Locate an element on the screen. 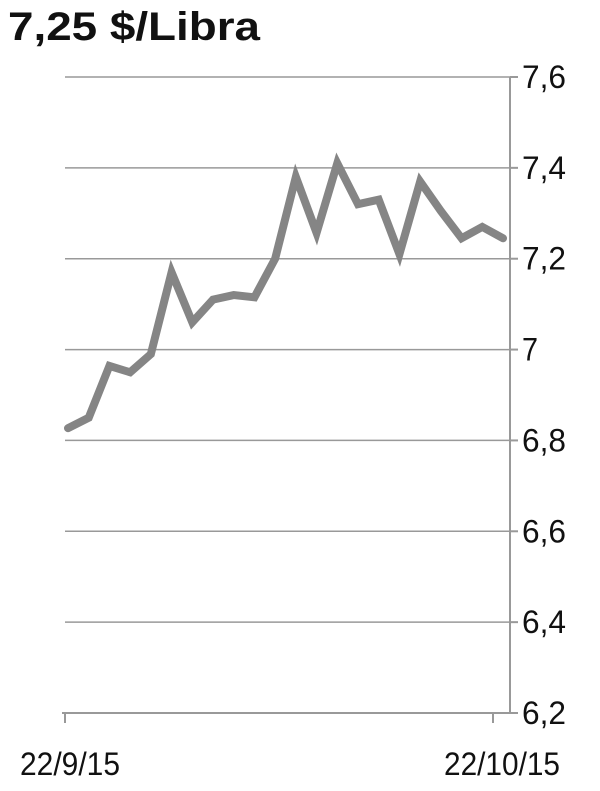 The image size is (600, 791). y-tick-label: 7 is located at coordinates (530, 350).